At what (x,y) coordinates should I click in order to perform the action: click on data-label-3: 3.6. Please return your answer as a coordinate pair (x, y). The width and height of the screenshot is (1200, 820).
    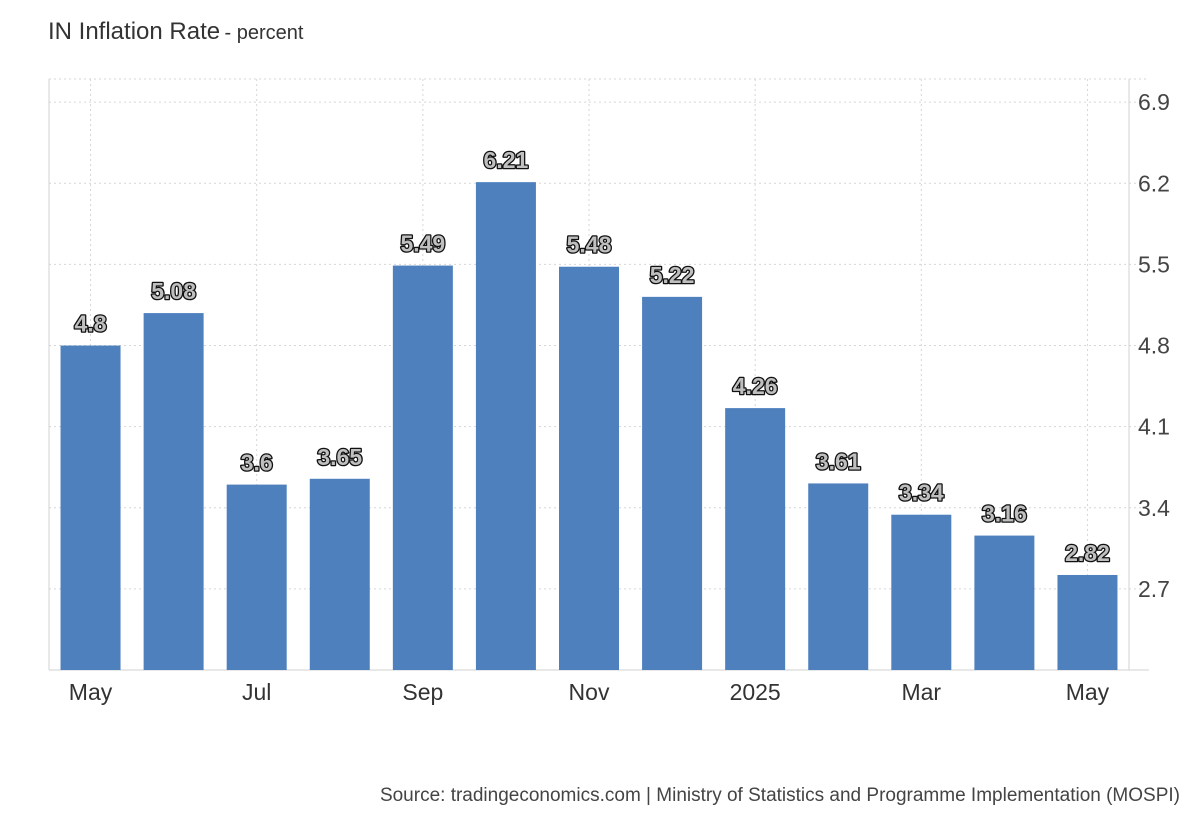
    Looking at the image, I should click on (257, 463).